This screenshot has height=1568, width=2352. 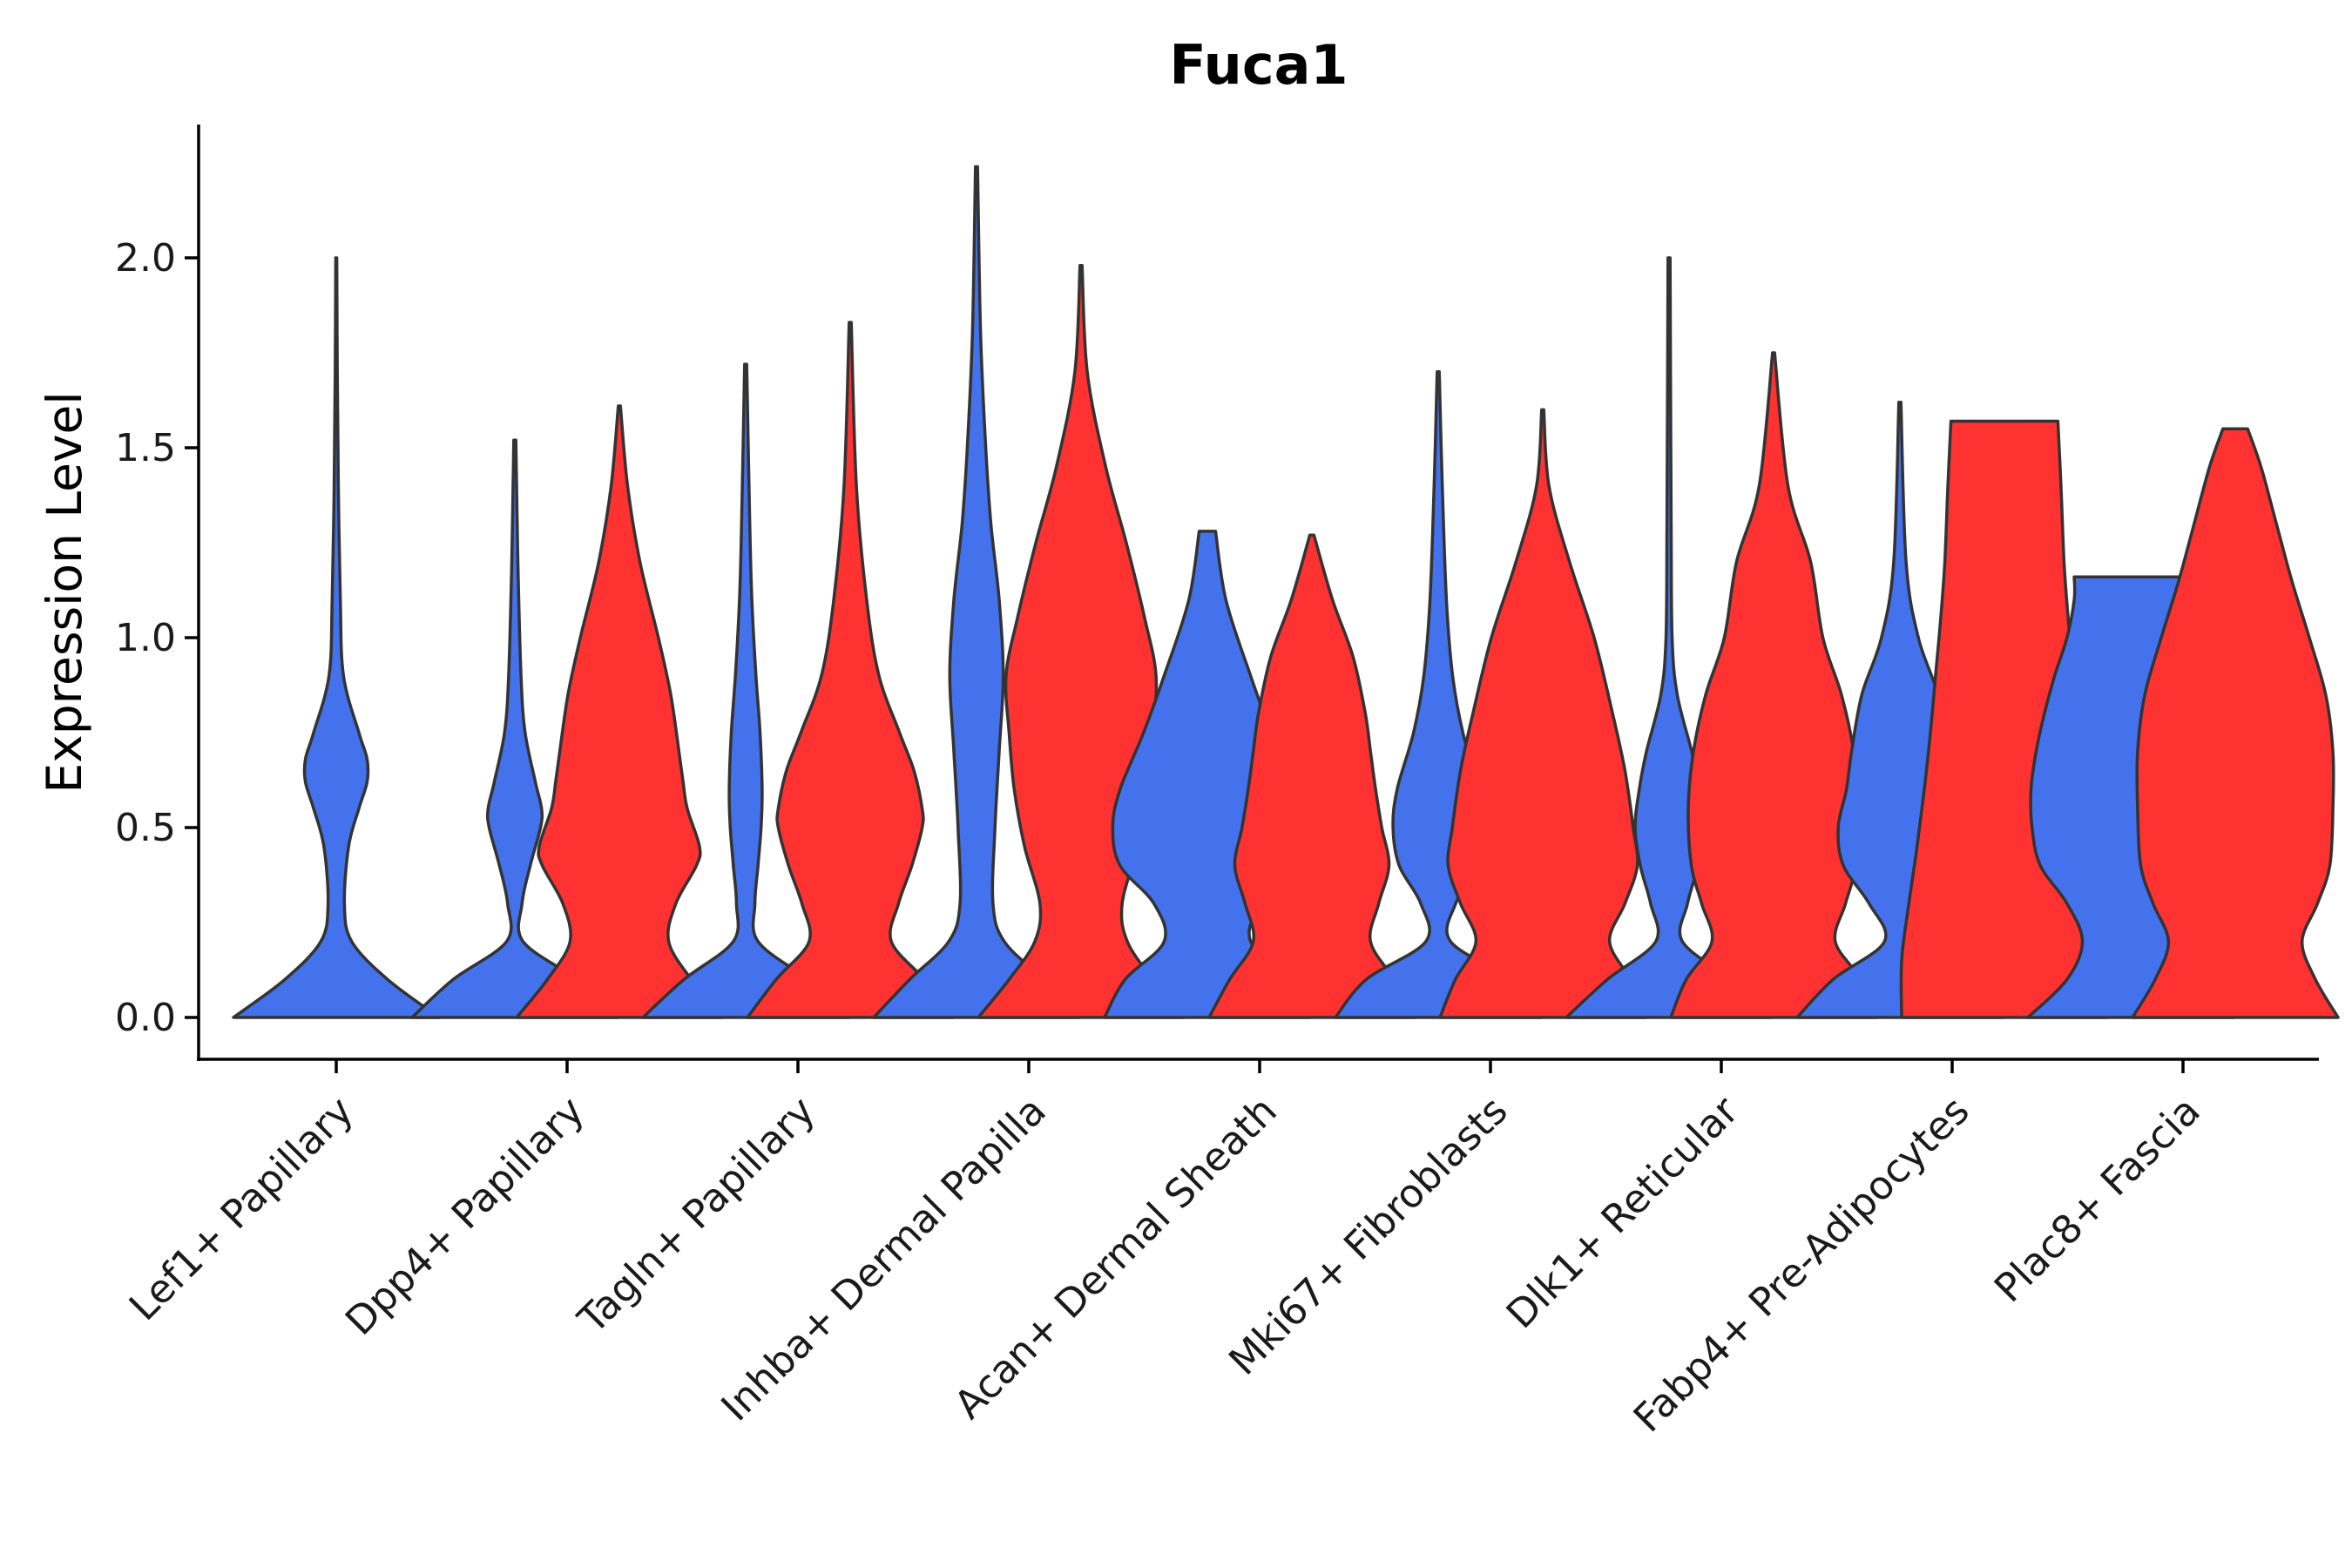 What do you see at coordinates (1258, 65) in the screenshot?
I see `chart-title: Fuca1` at bounding box center [1258, 65].